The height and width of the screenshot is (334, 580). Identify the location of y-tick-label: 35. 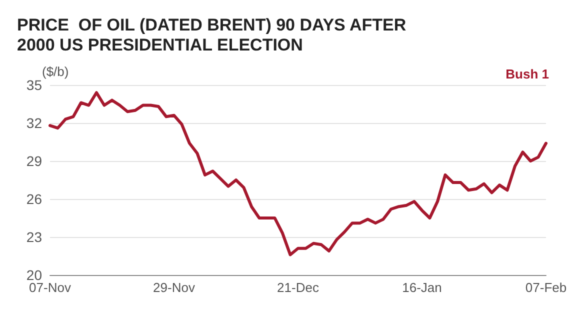
(34, 85).